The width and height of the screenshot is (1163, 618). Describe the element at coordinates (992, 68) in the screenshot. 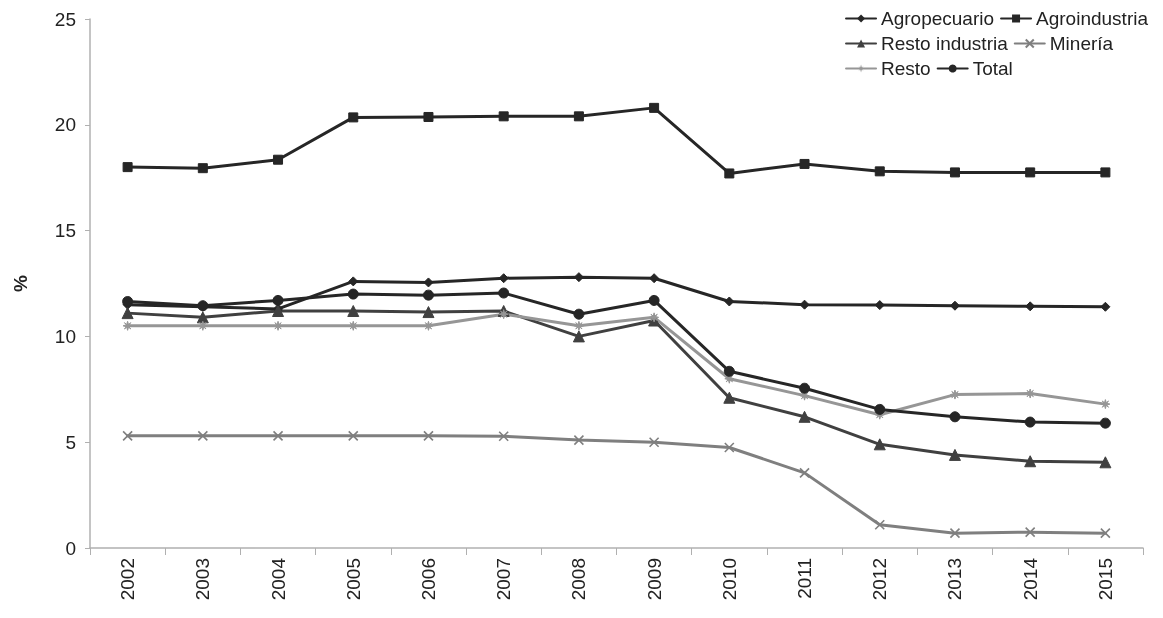

I see `legend-label: Total` at that location.